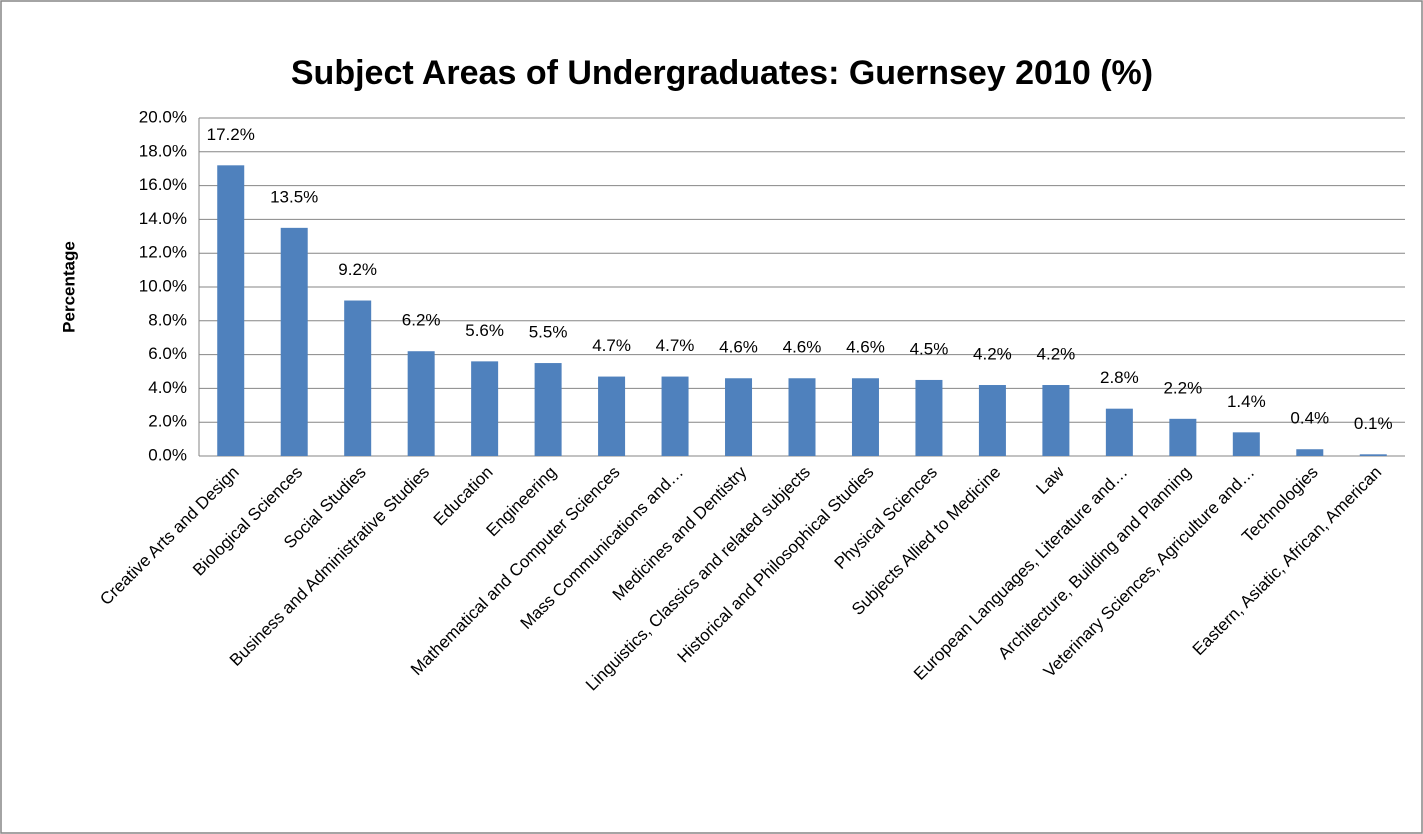 The width and height of the screenshot is (1423, 834). What do you see at coordinates (929, 348) in the screenshot?
I see `data-label: 4.5%` at bounding box center [929, 348].